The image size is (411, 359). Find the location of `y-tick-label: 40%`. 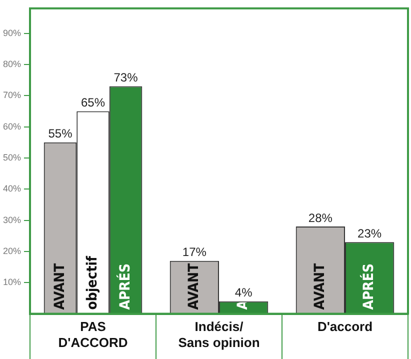

y-tick-label: 40% is located at coordinates (12, 189).